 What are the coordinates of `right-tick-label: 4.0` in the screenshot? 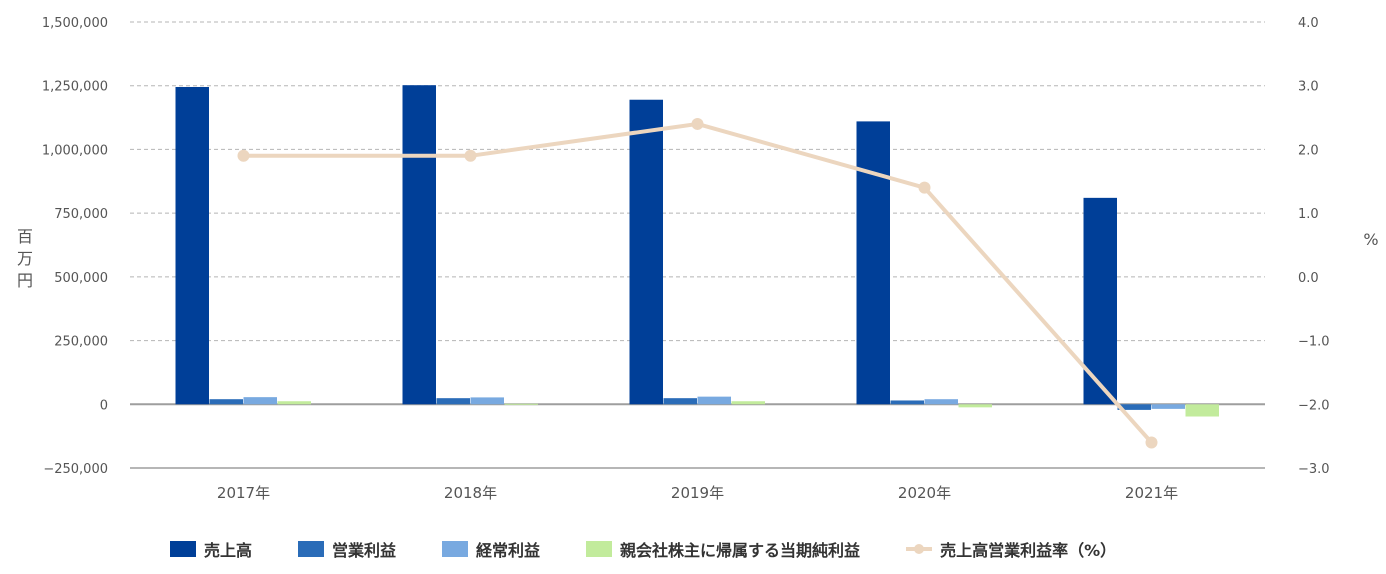 It's located at (1308, 23).